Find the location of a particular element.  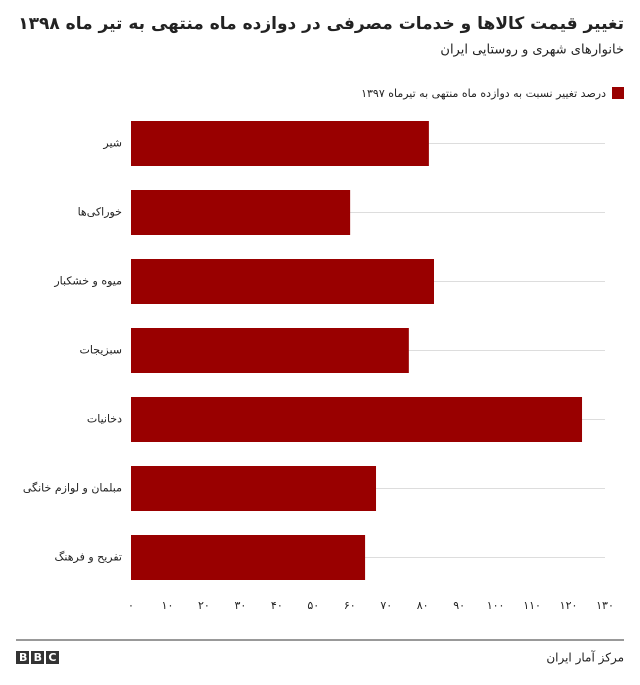

x-tick-label: ۱۰ is located at coordinates (168, 605).